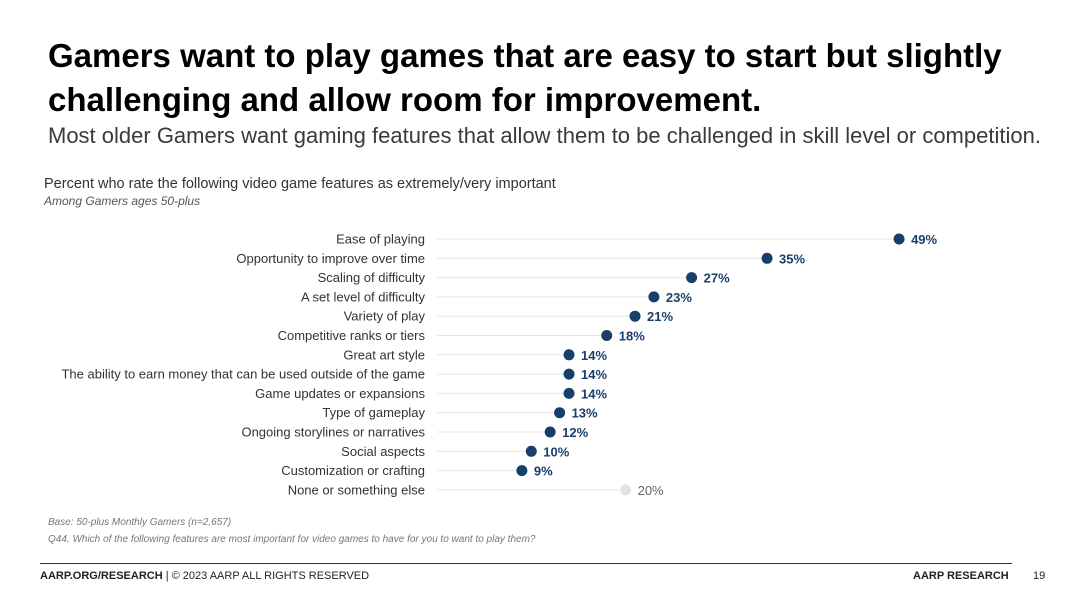 Image resolution: width=1080 pixels, height=608 pixels. What do you see at coordinates (585, 413) in the screenshot?
I see `data-label: 13%` at bounding box center [585, 413].